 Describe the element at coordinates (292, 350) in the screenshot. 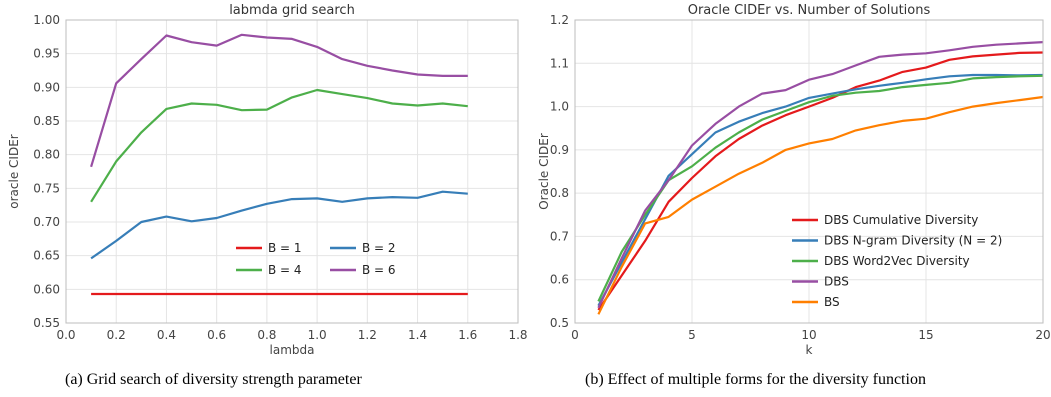

I see `x-axis-label: lambda` at that location.